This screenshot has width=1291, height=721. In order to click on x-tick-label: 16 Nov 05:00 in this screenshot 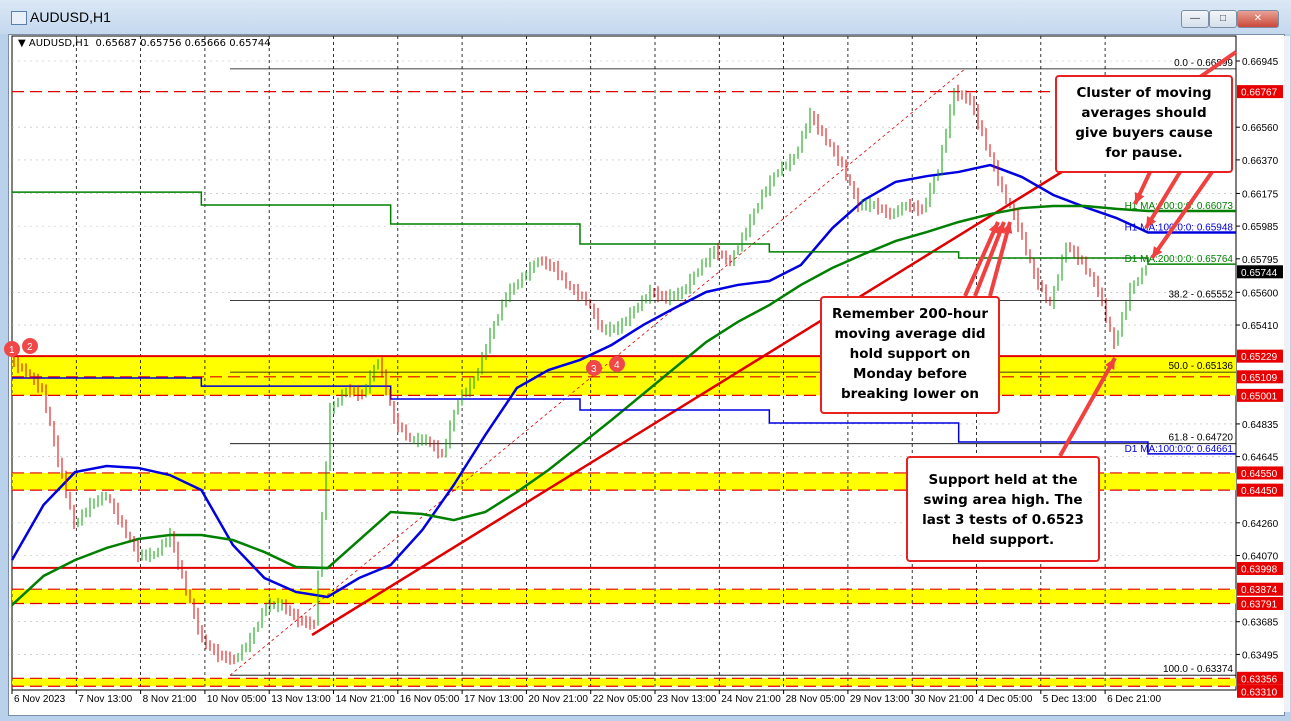, I will do `click(430, 699)`.